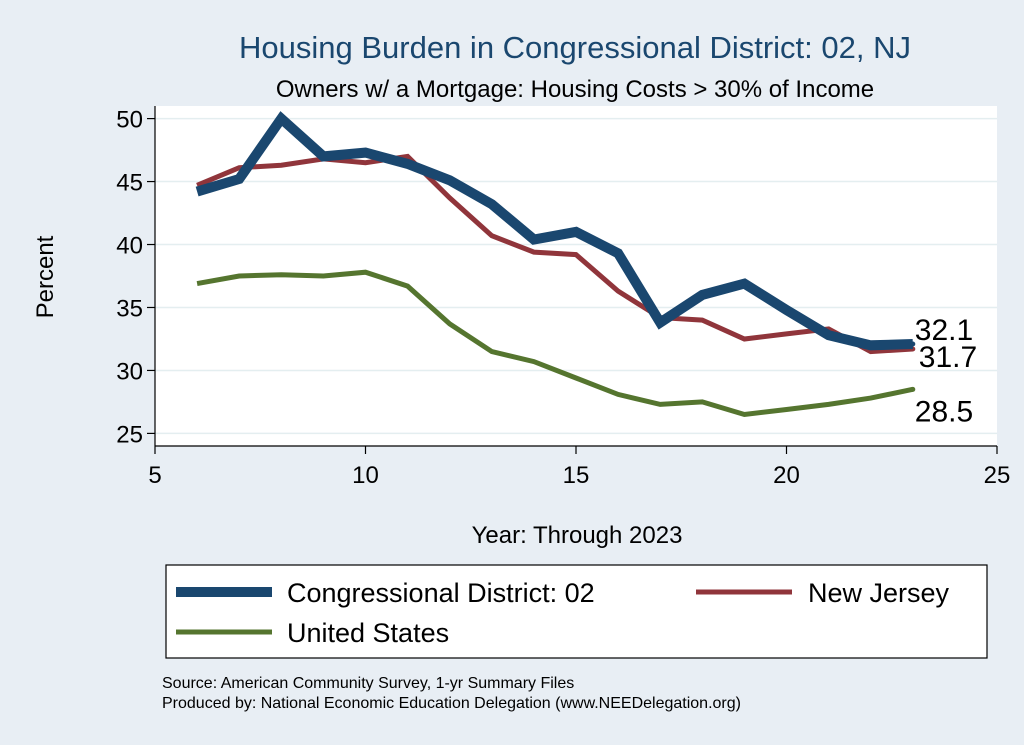 Image resolution: width=1024 pixels, height=745 pixels. I want to click on legend-label-new-jersey: New Jersey, so click(879, 593).